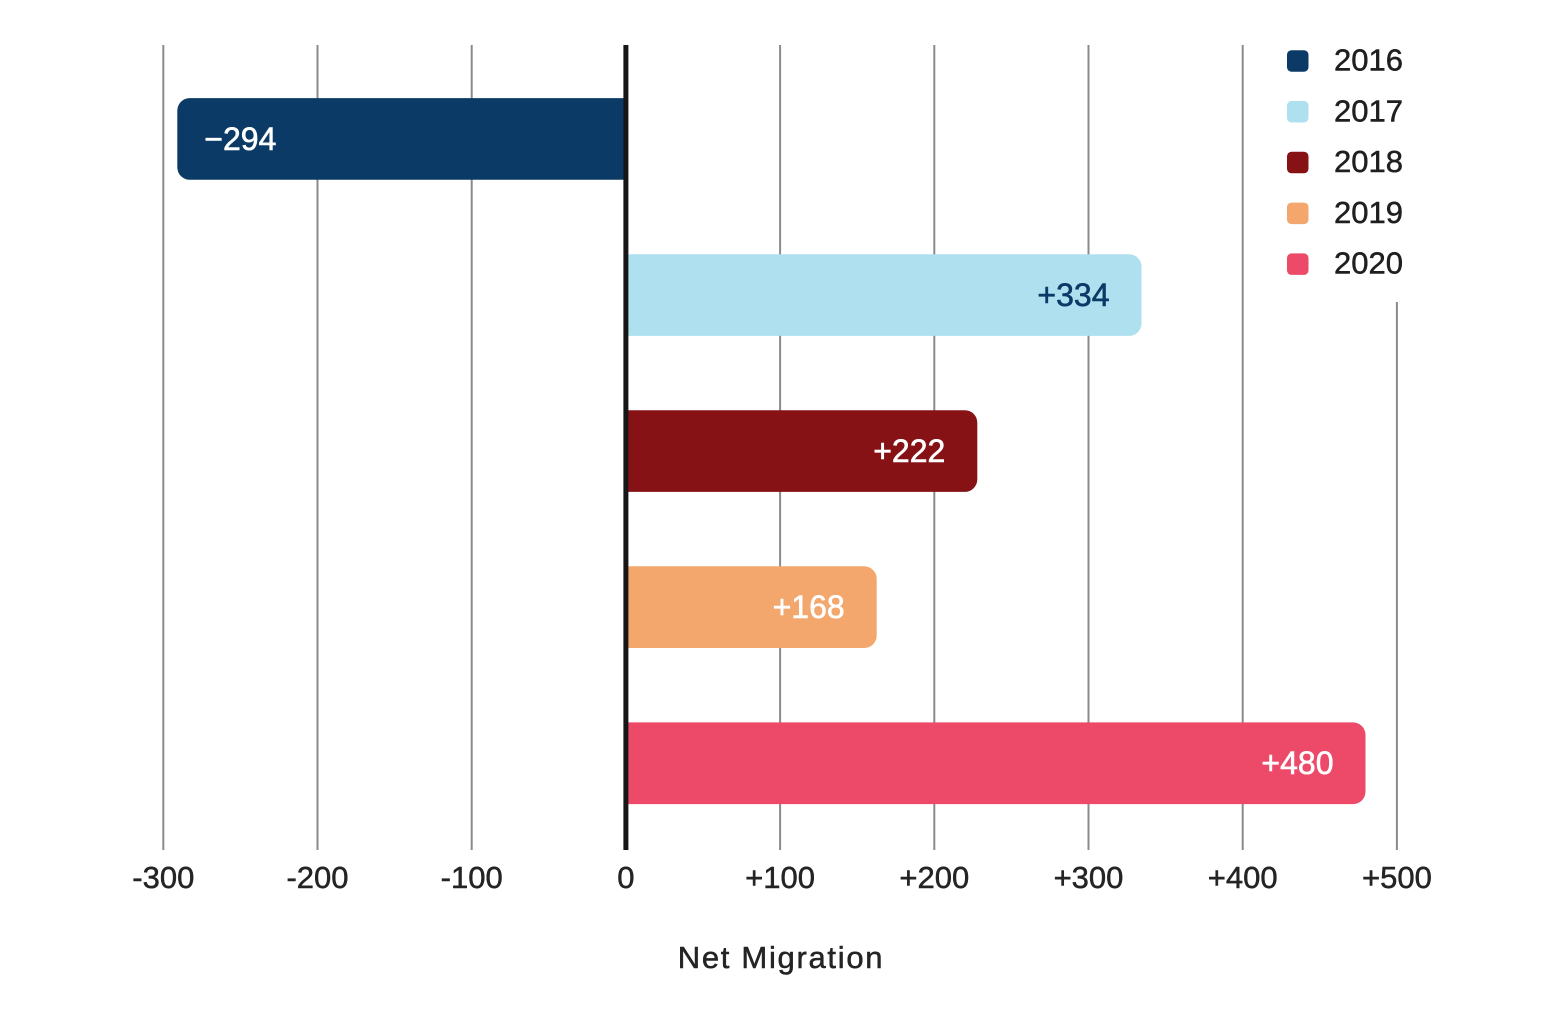  What do you see at coordinates (934, 877) in the screenshot?
I see `svg-text: +200` at bounding box center [934, 877].